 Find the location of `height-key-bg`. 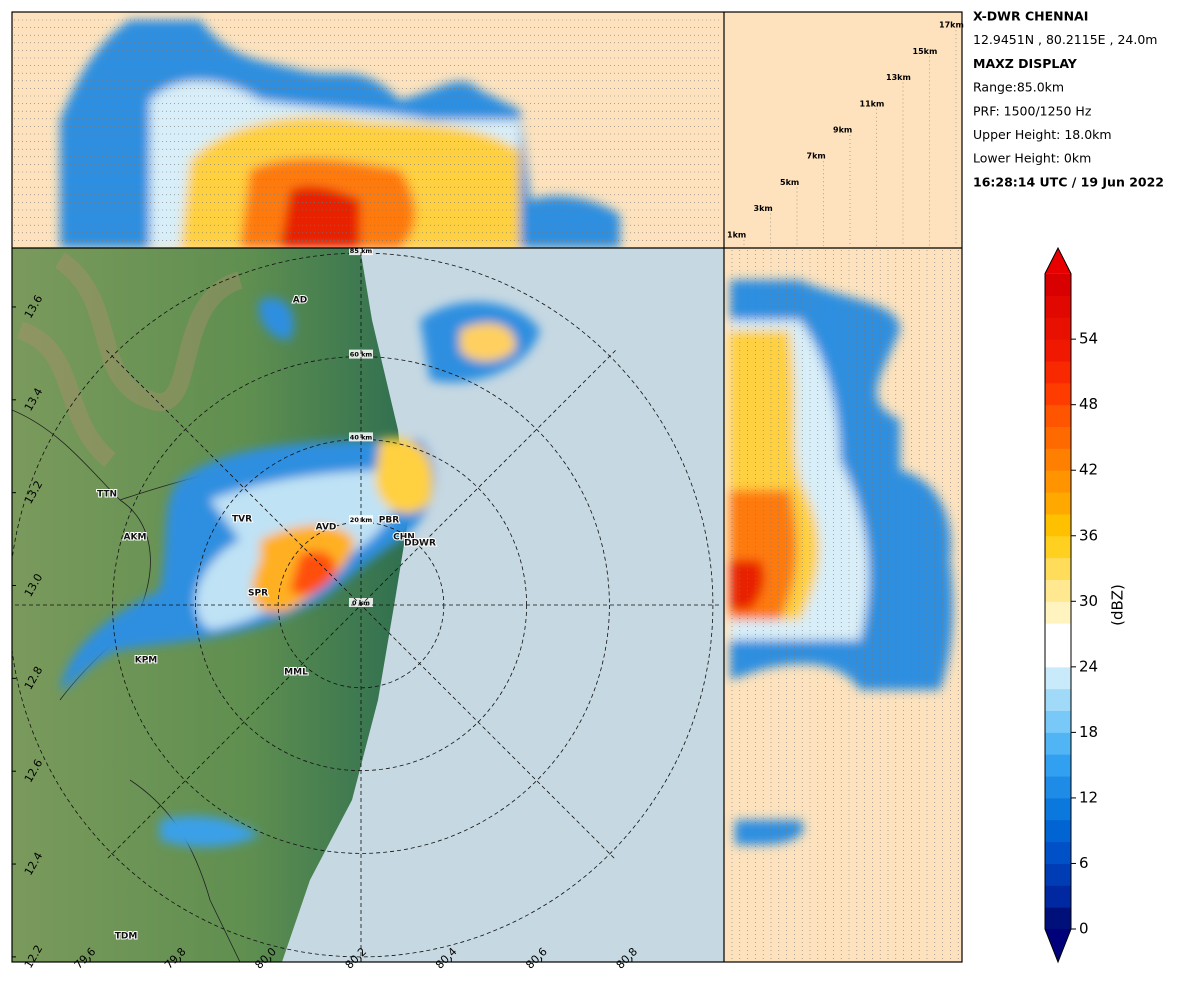

height-key-bg is located at coordinates (843, 130).